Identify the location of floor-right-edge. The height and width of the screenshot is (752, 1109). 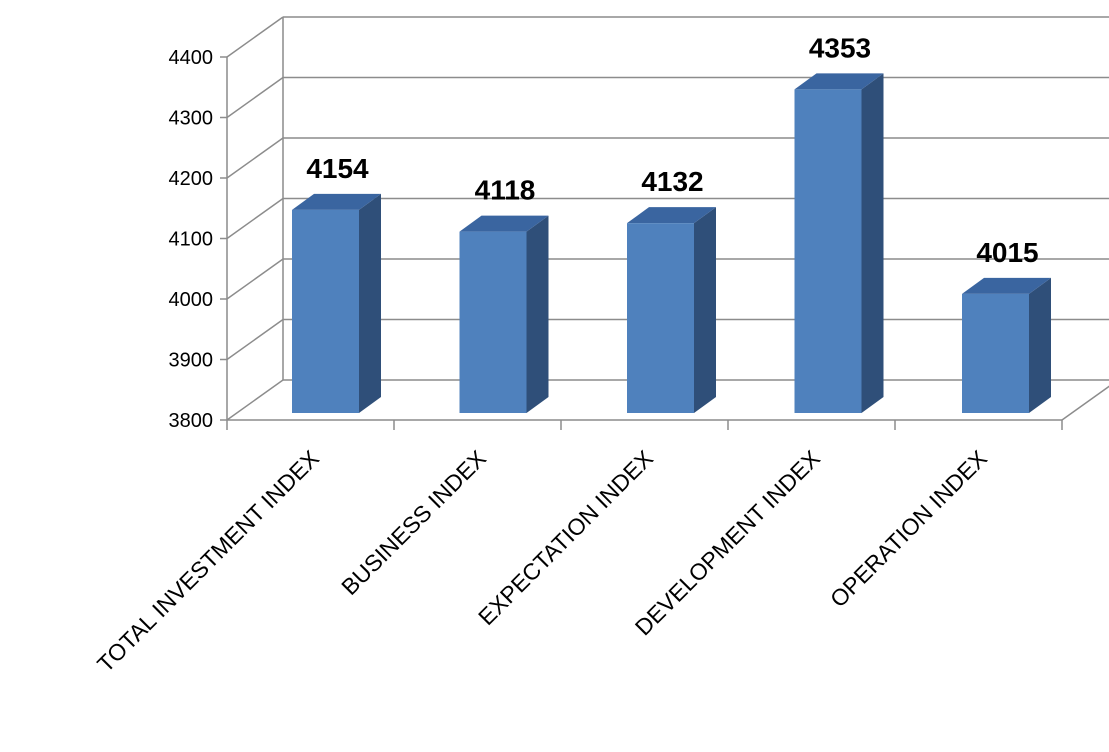
(1085, 403).